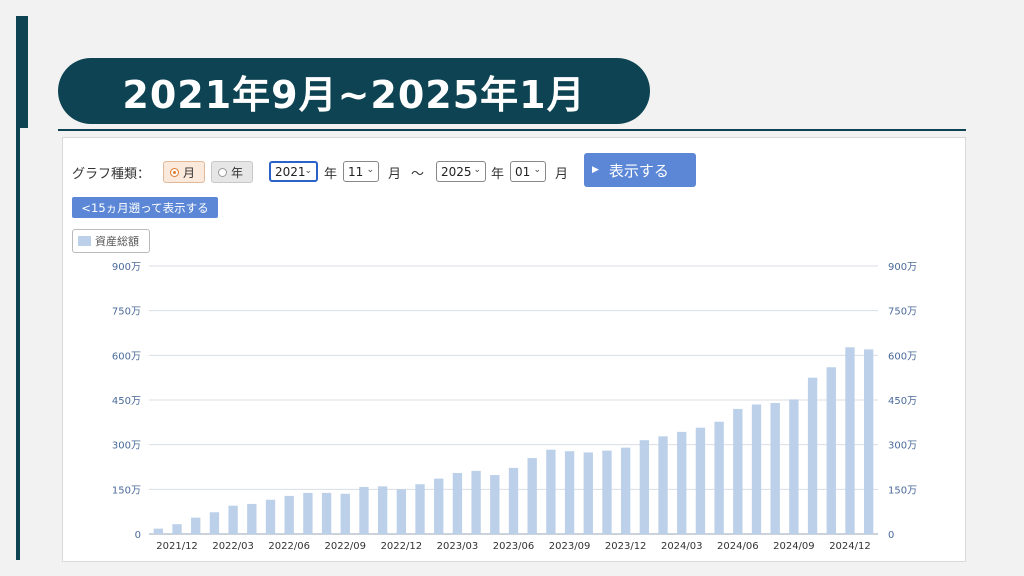 The width and height of the screenshot is (1024, 576). I want to click on end-year-select: 2025 ⌄, so click(461, 171).